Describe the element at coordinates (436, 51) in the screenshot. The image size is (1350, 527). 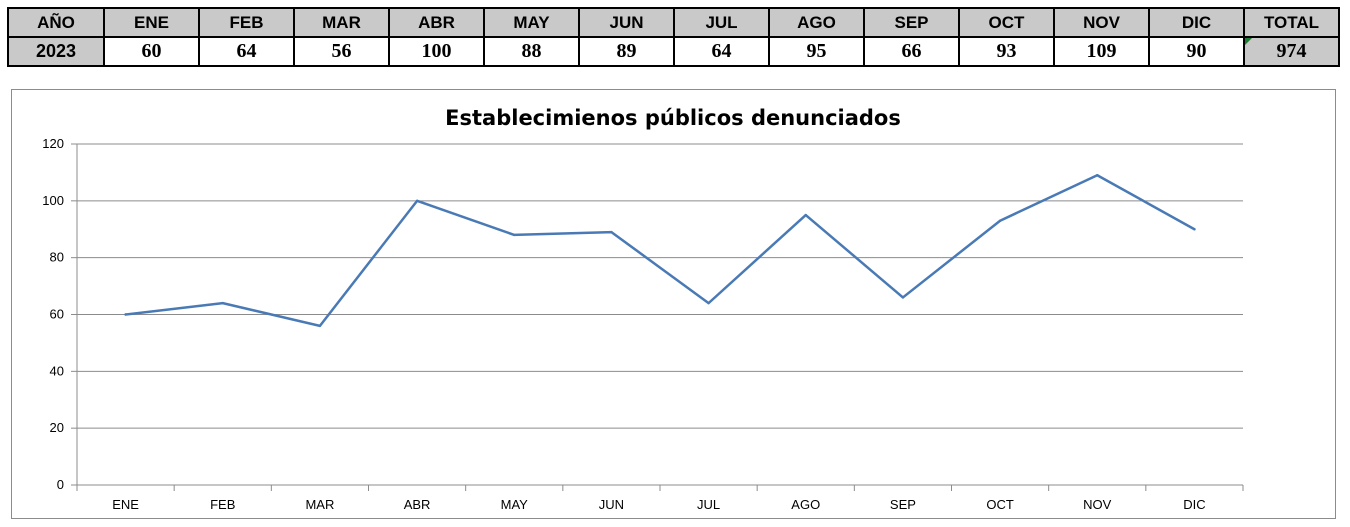
I see `value-cell: 100` at that location.